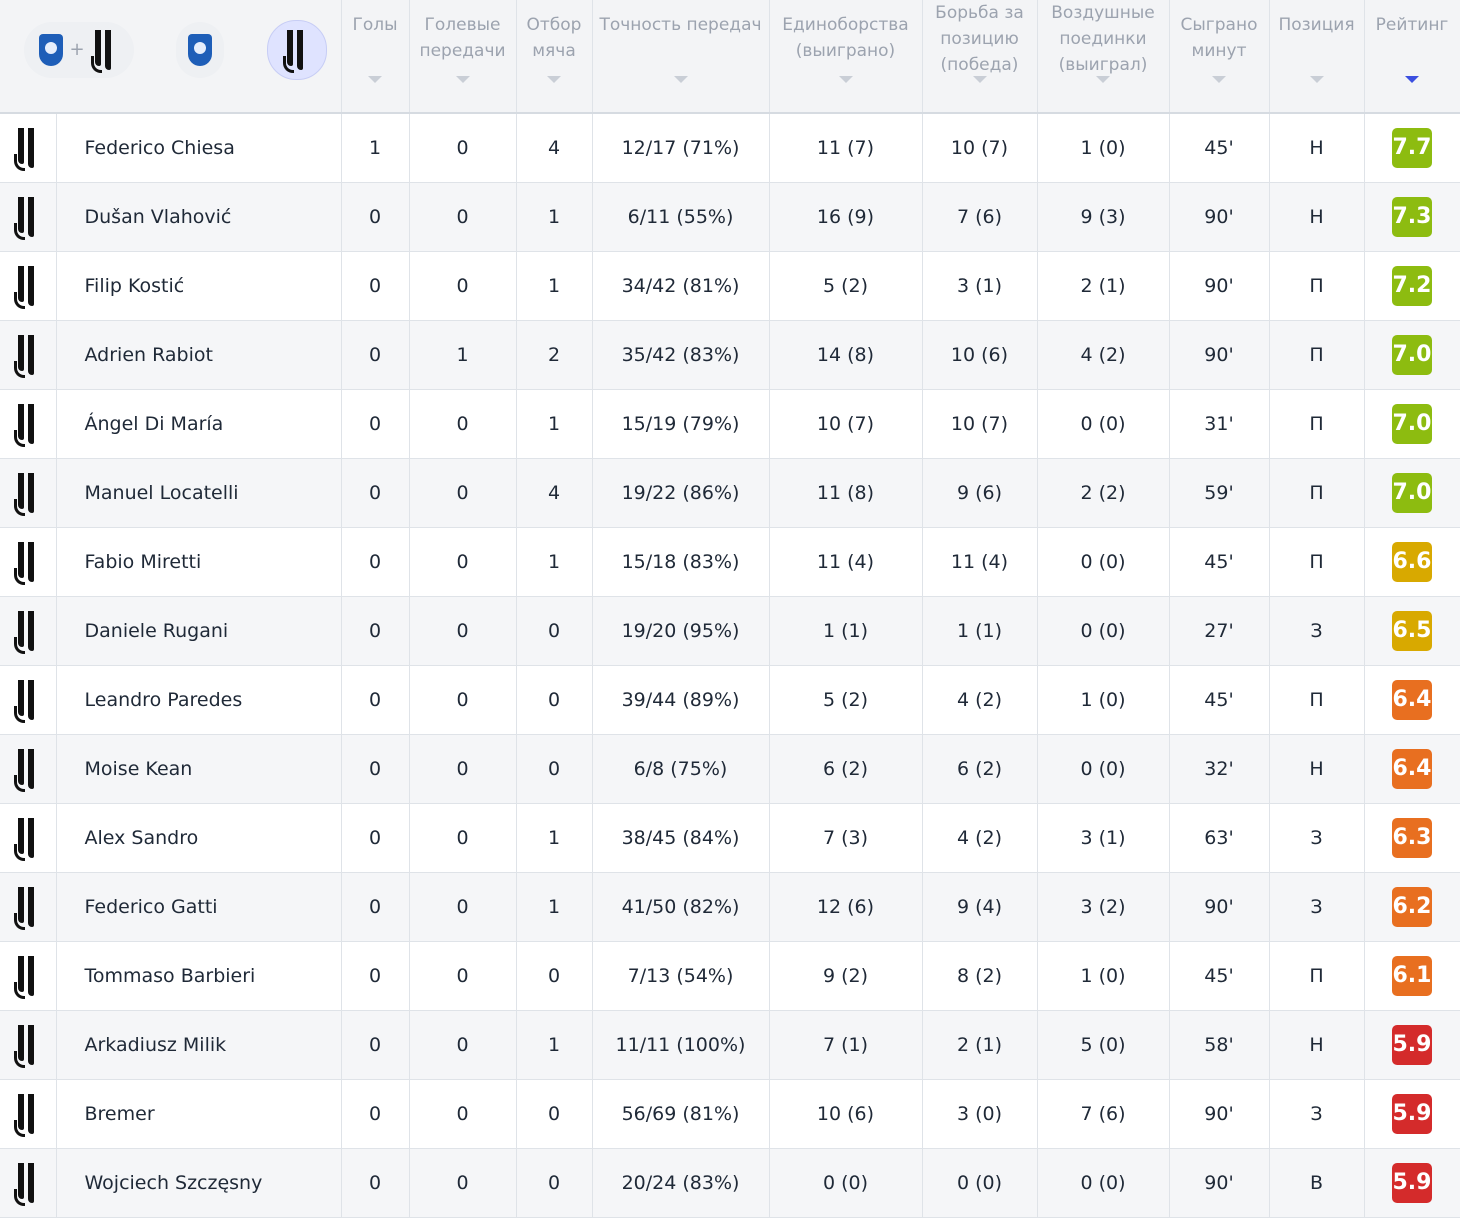 This screenshot has width=1460, height=1227. Describe the element at coordinates (980, 768) in the screenshot. I see `stat-ground-duels: 6 (2)` at that location.